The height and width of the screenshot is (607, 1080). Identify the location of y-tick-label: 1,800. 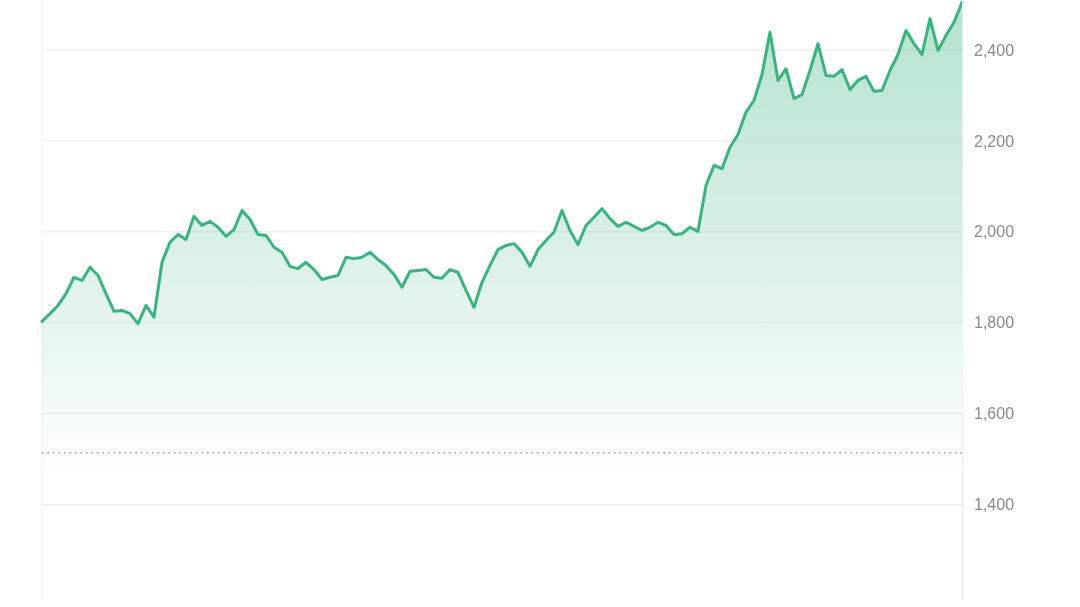
(994, 323).